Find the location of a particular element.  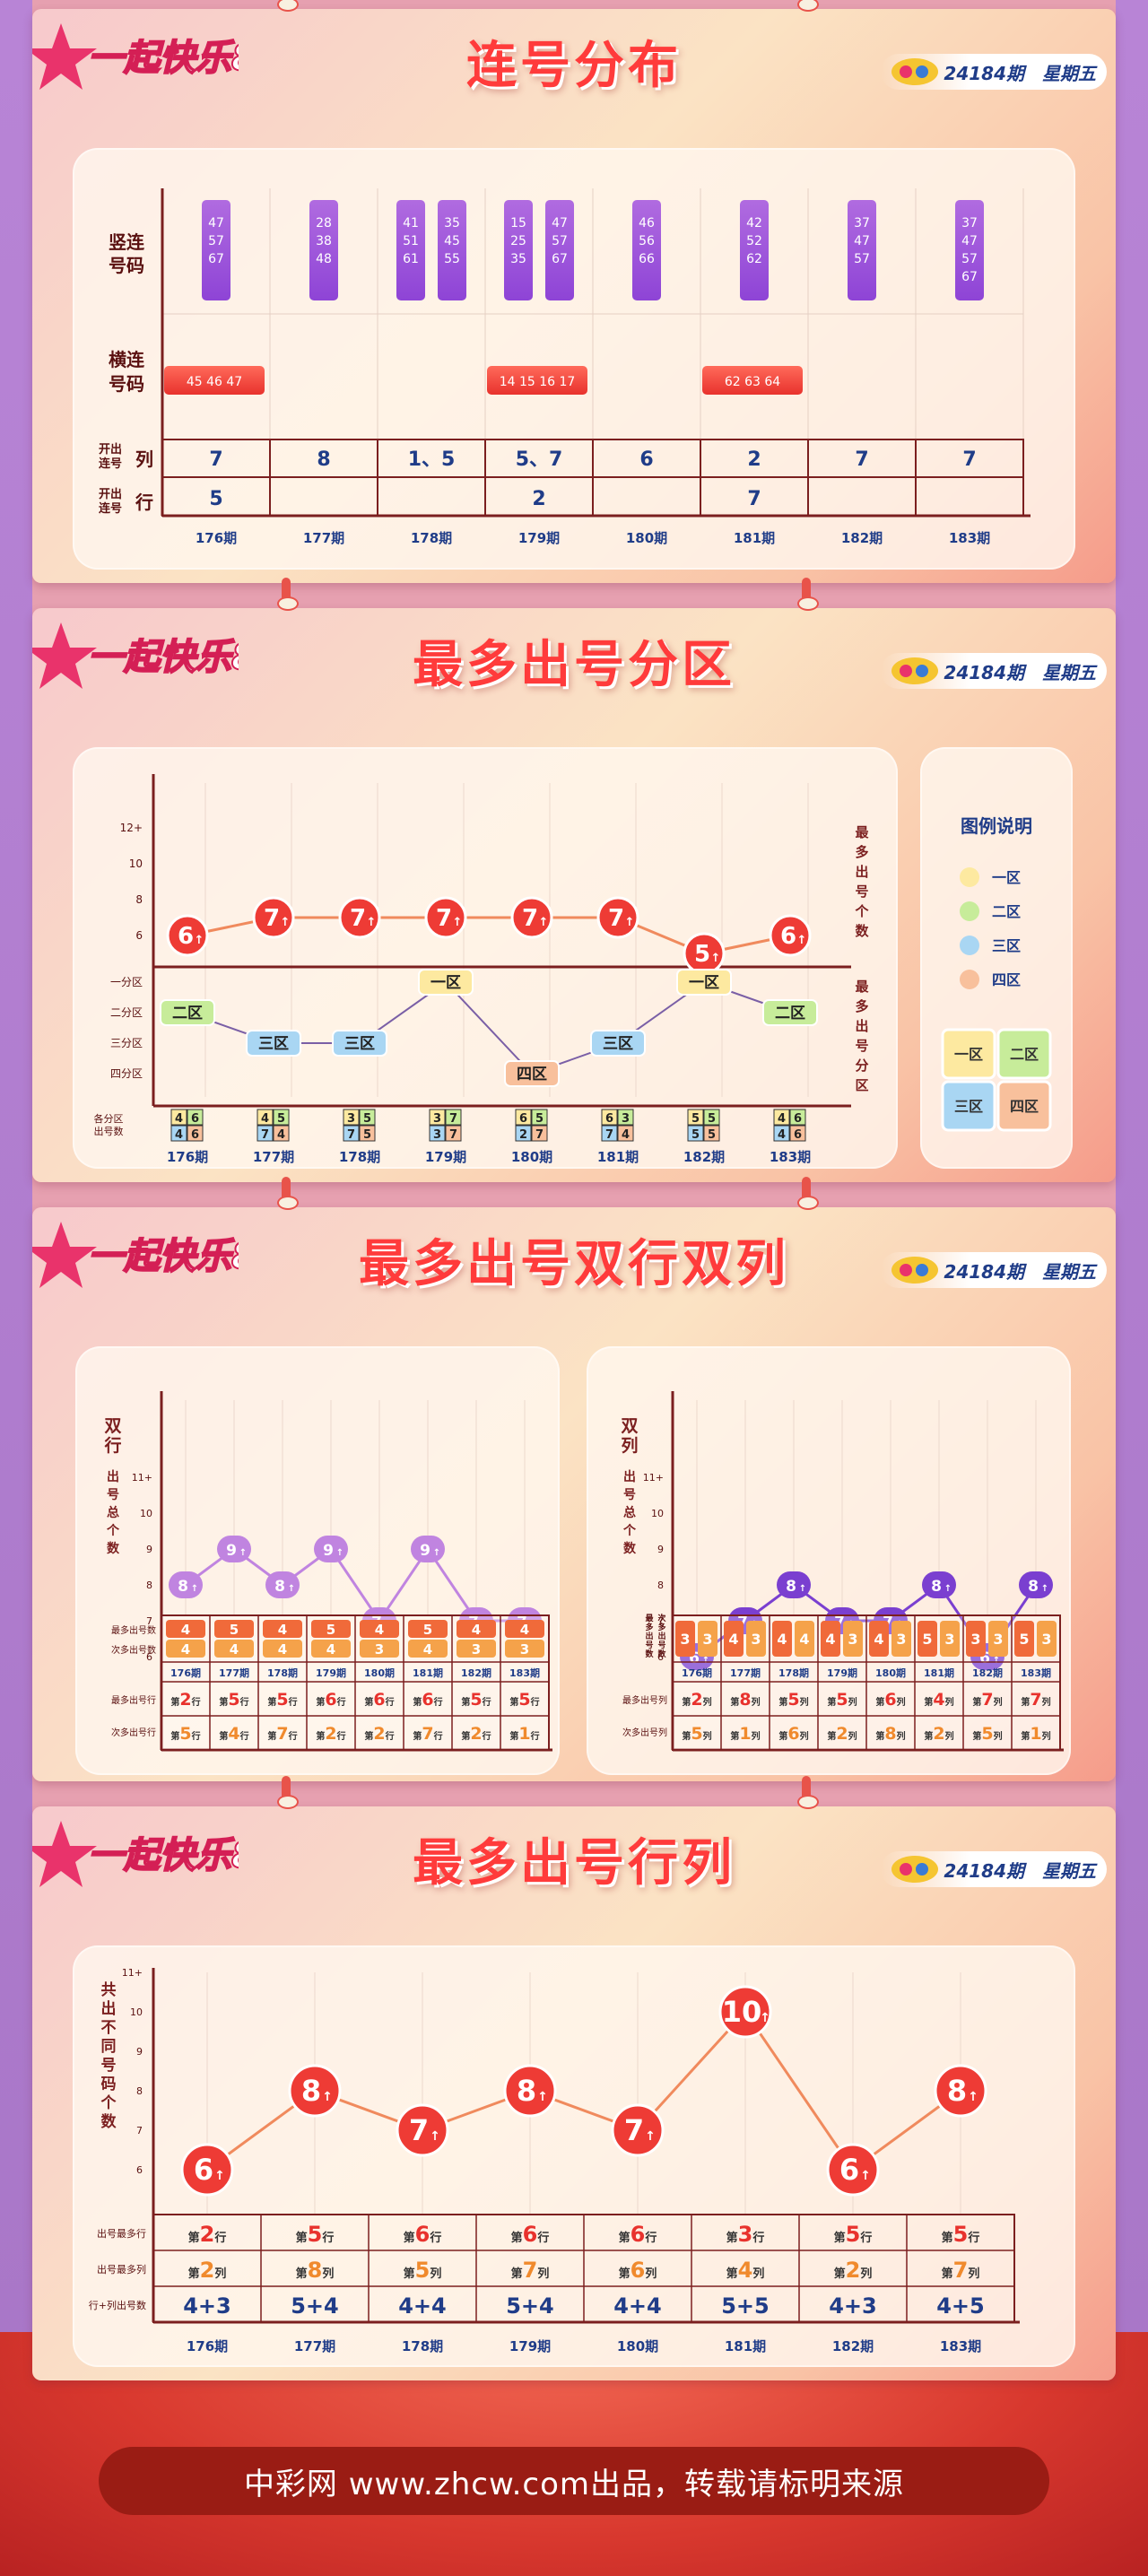

ordinal-value: 3 is located at coordinates (745, 2234).